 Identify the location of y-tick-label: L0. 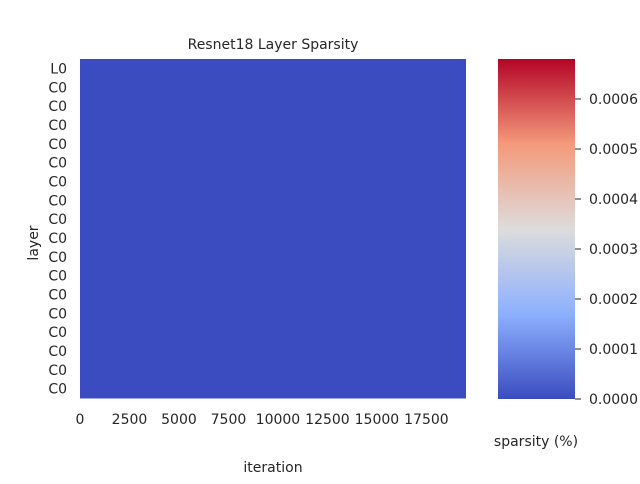
(58, 69).